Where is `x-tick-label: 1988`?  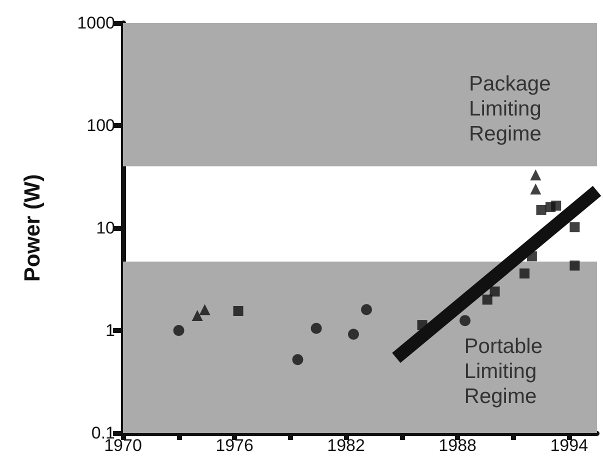 x-tick-label: 1988 is located at coordinates (457, 445).